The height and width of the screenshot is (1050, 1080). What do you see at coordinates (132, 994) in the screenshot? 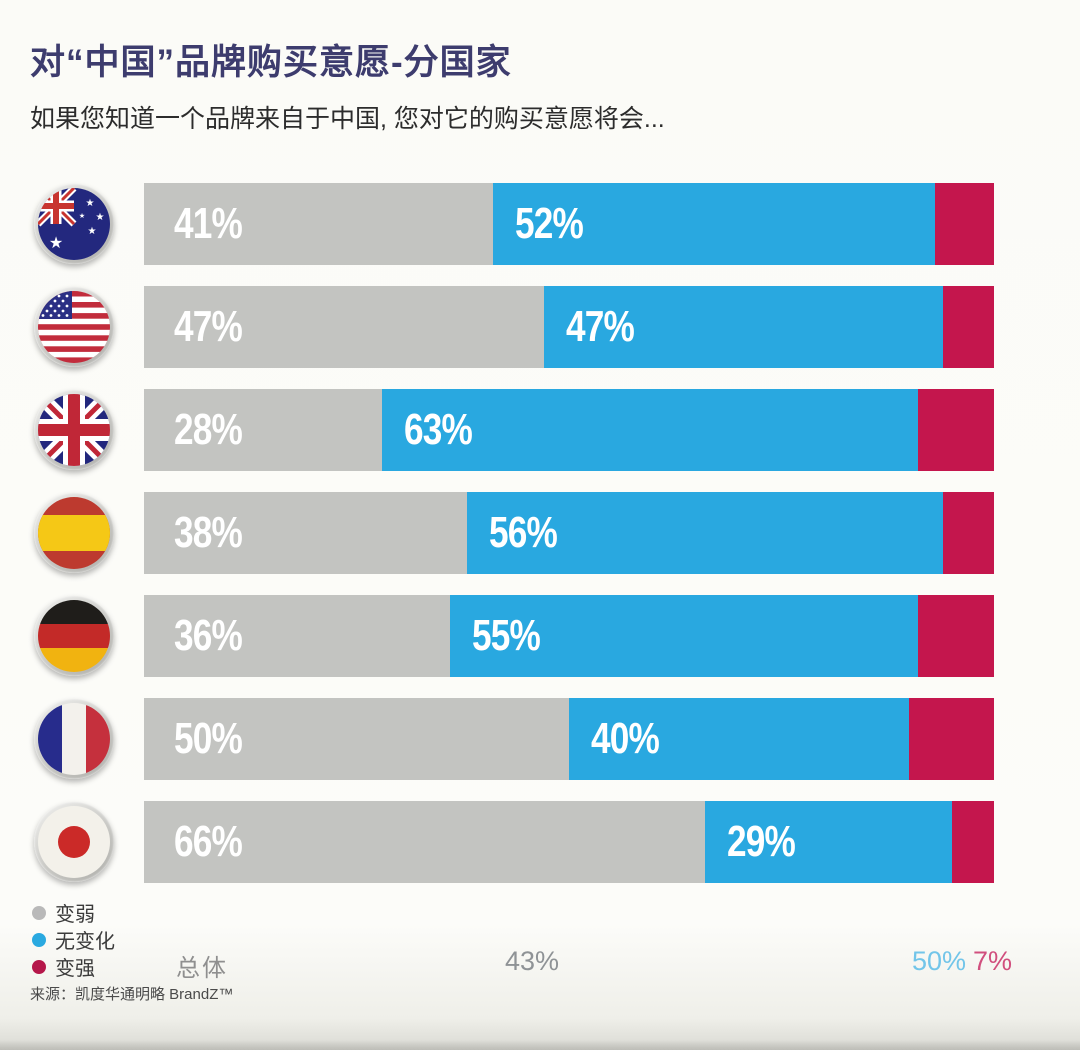
I see `source-note: 来源：凯度华通明略 BrandZ™` at bounding box center [132, 994].